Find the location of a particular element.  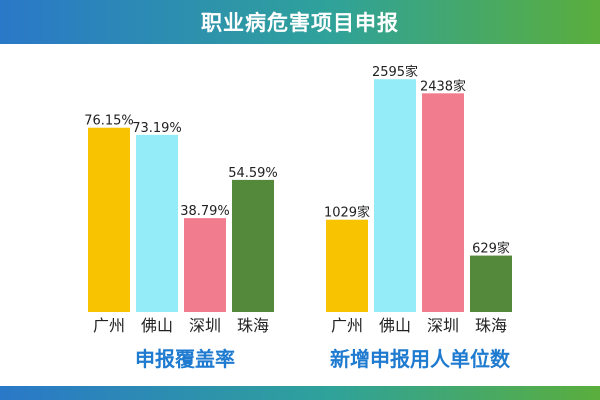

coverage-category-label-3: 深圳 is located at coordinates (205, 325).